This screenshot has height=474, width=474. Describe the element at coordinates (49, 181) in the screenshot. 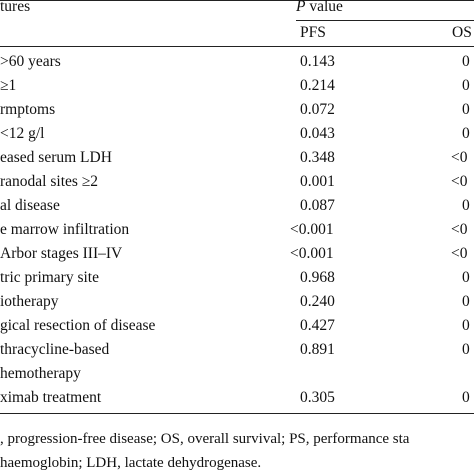

I see `row-label: ranodal sites ≥2` at that location.